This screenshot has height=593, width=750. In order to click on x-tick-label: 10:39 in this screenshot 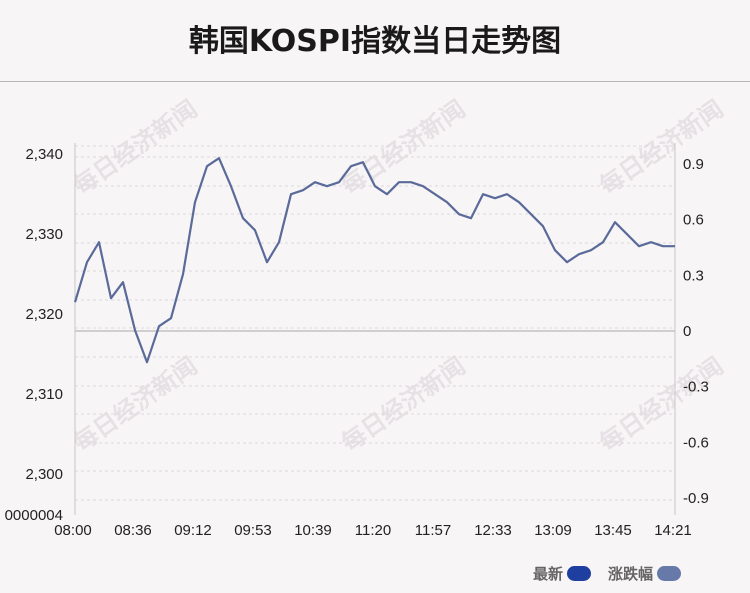, I will do `click(313, 530)`.